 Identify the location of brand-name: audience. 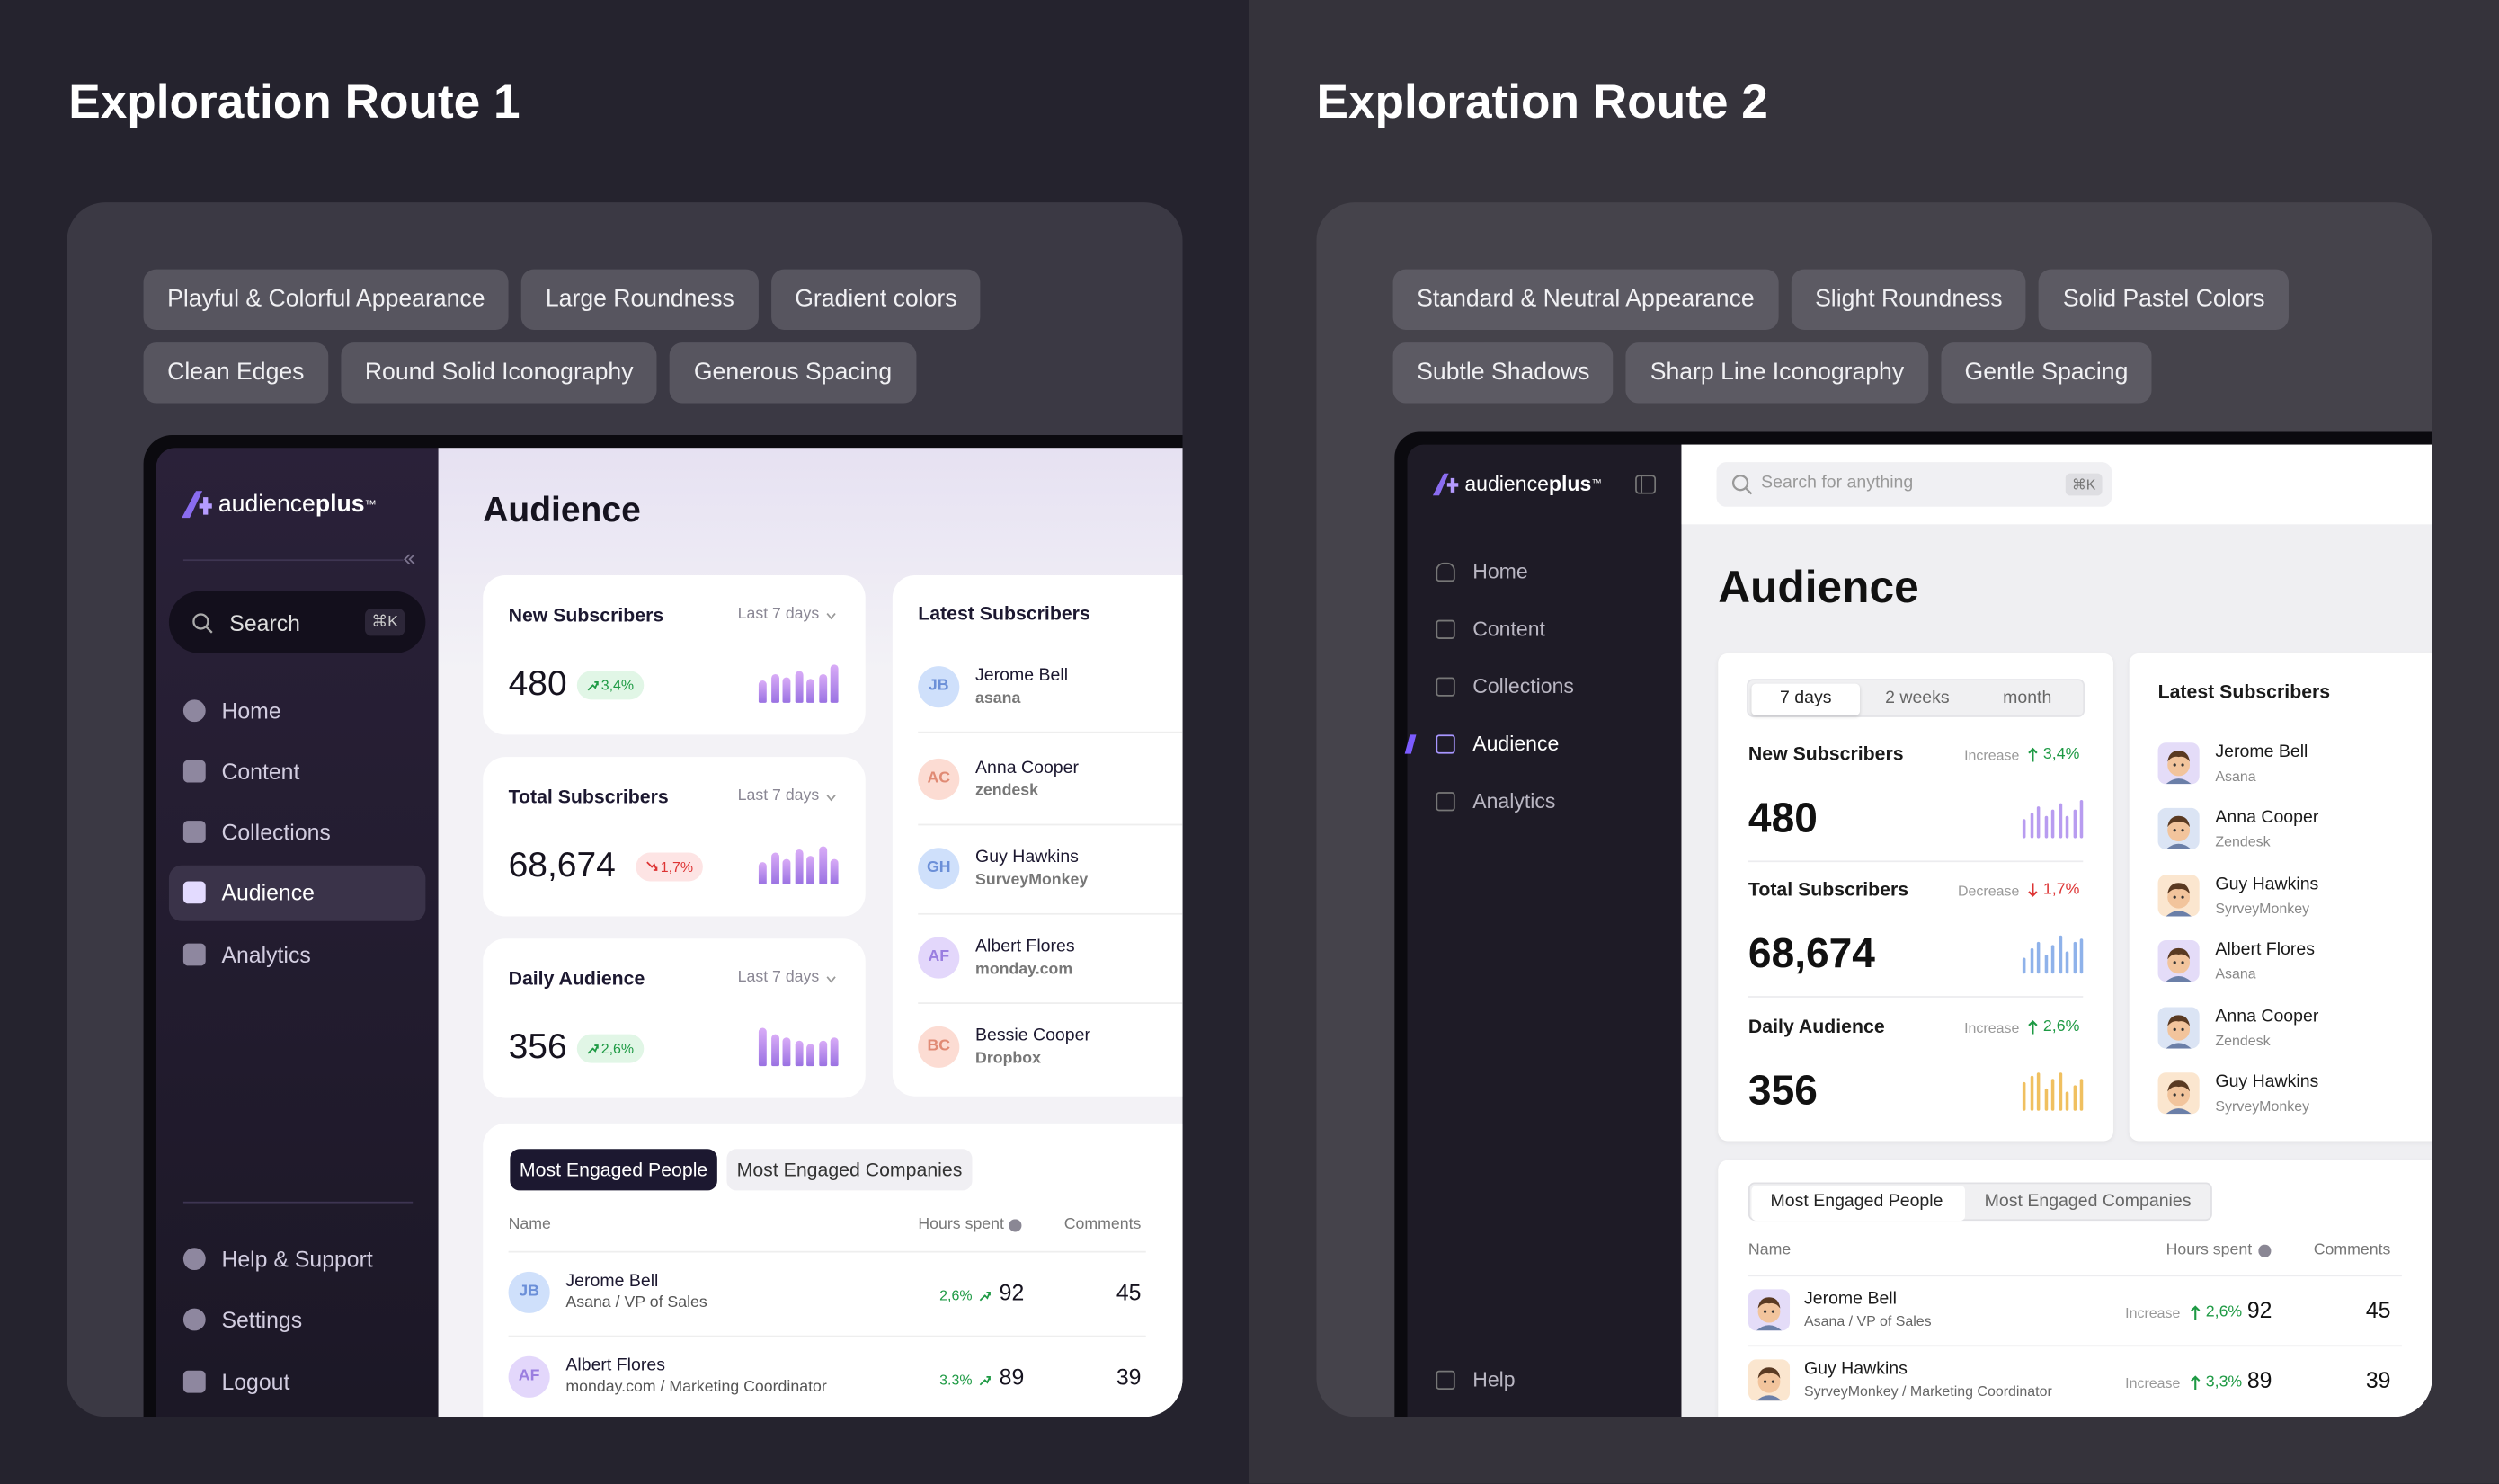
(1506, 484).